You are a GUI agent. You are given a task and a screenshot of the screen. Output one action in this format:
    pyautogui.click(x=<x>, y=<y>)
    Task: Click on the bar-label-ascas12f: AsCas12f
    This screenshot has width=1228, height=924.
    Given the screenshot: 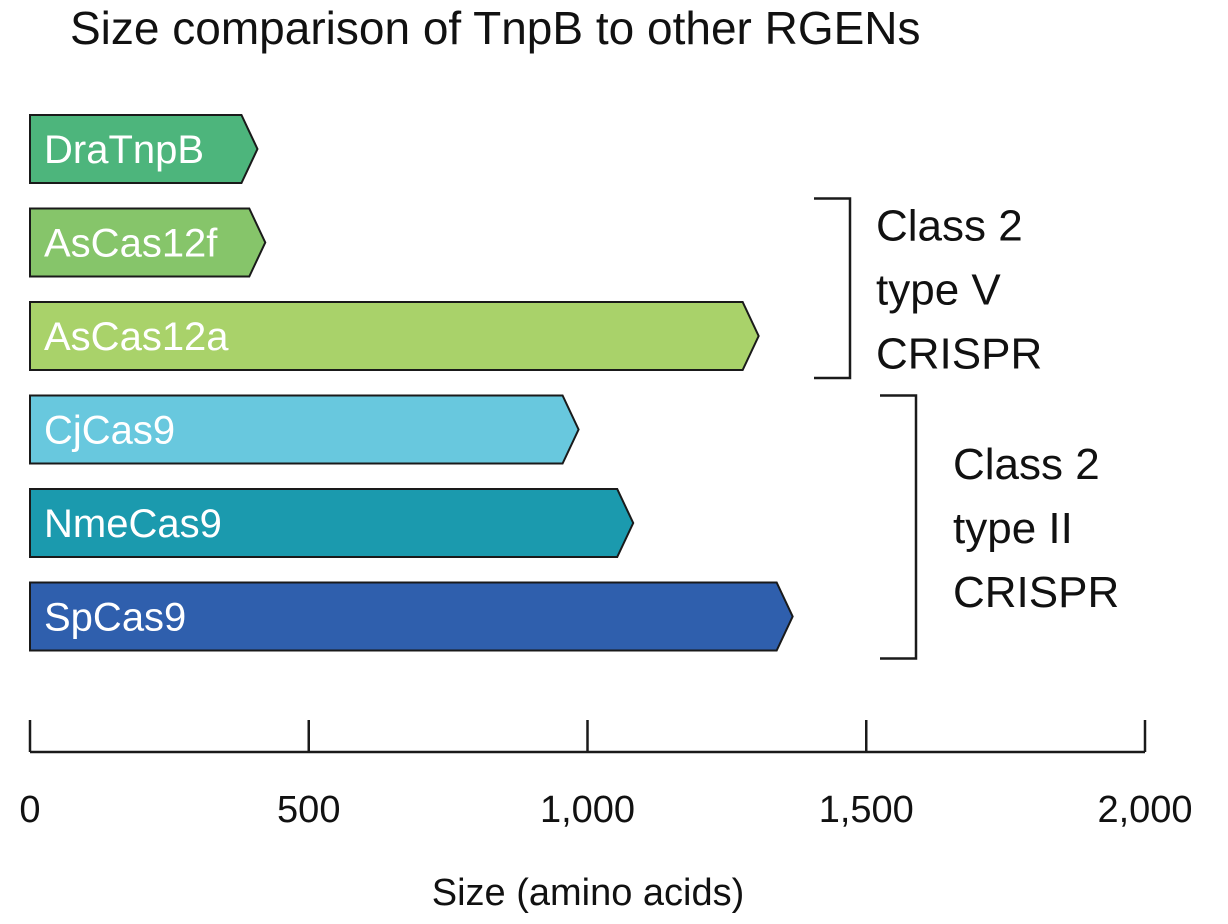 What is the action you would take?
    pyautogui.click(x=131, y=244)
    